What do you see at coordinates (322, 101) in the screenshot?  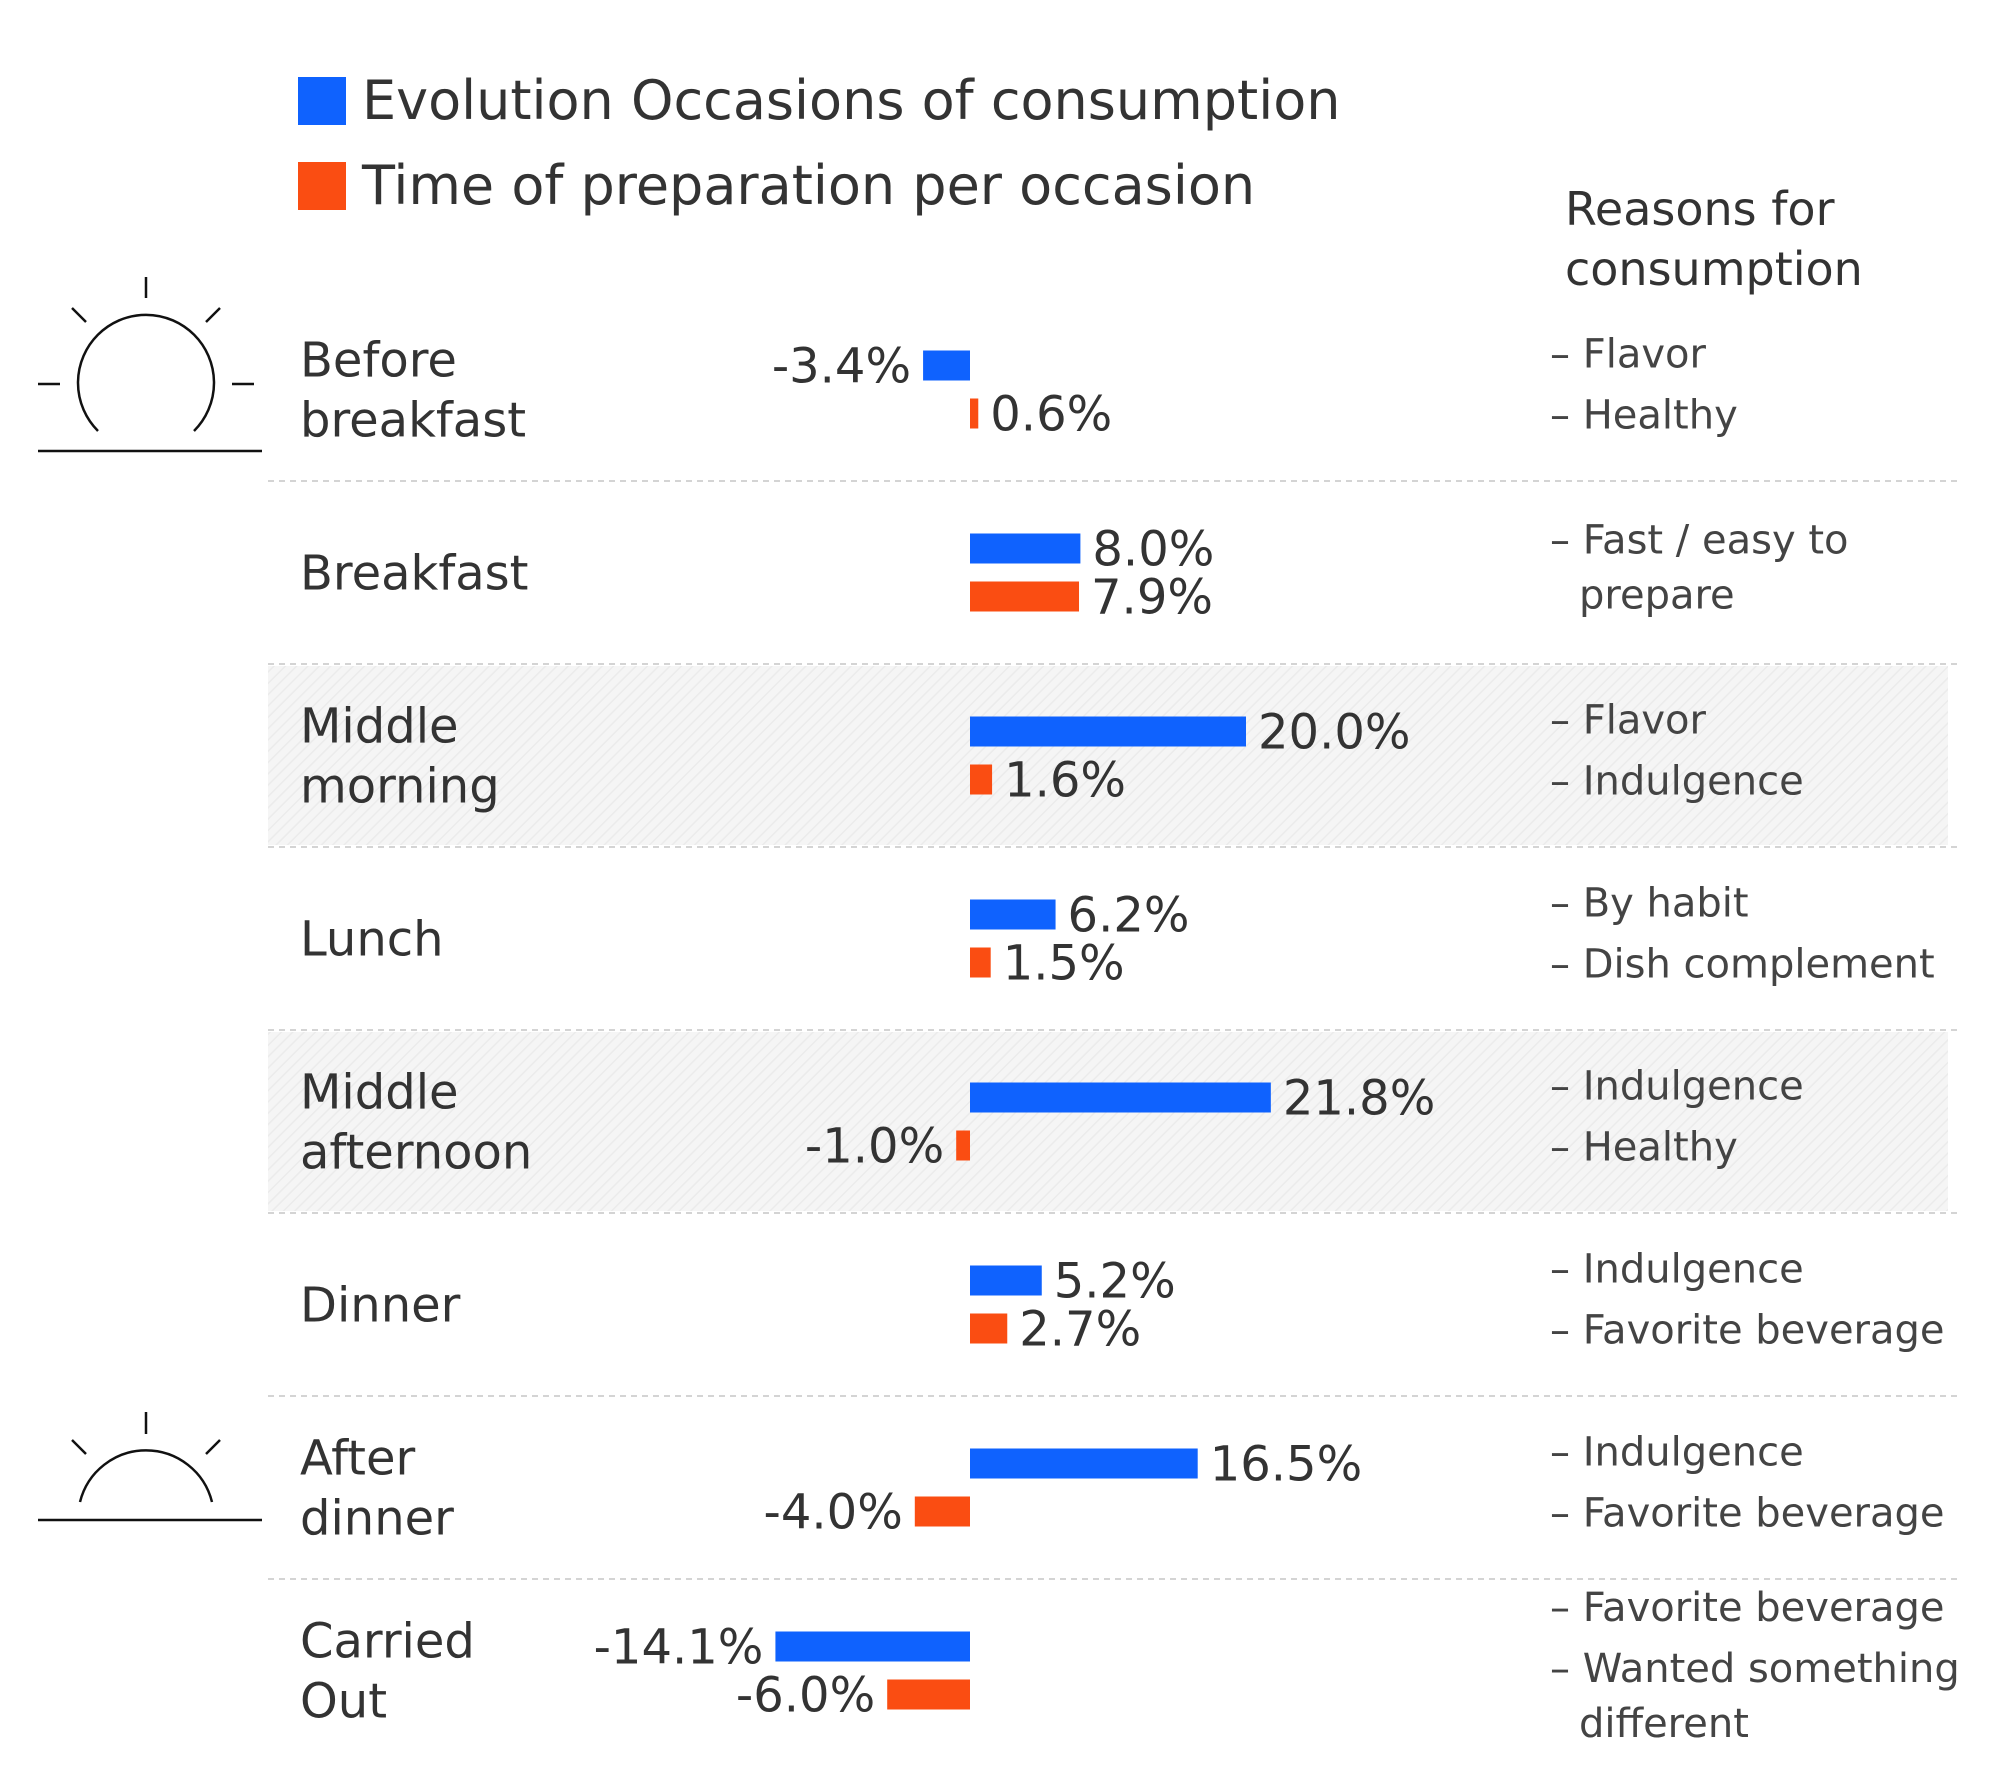 I see `legend-swatch-evolution` at bounding box center [322, 101].